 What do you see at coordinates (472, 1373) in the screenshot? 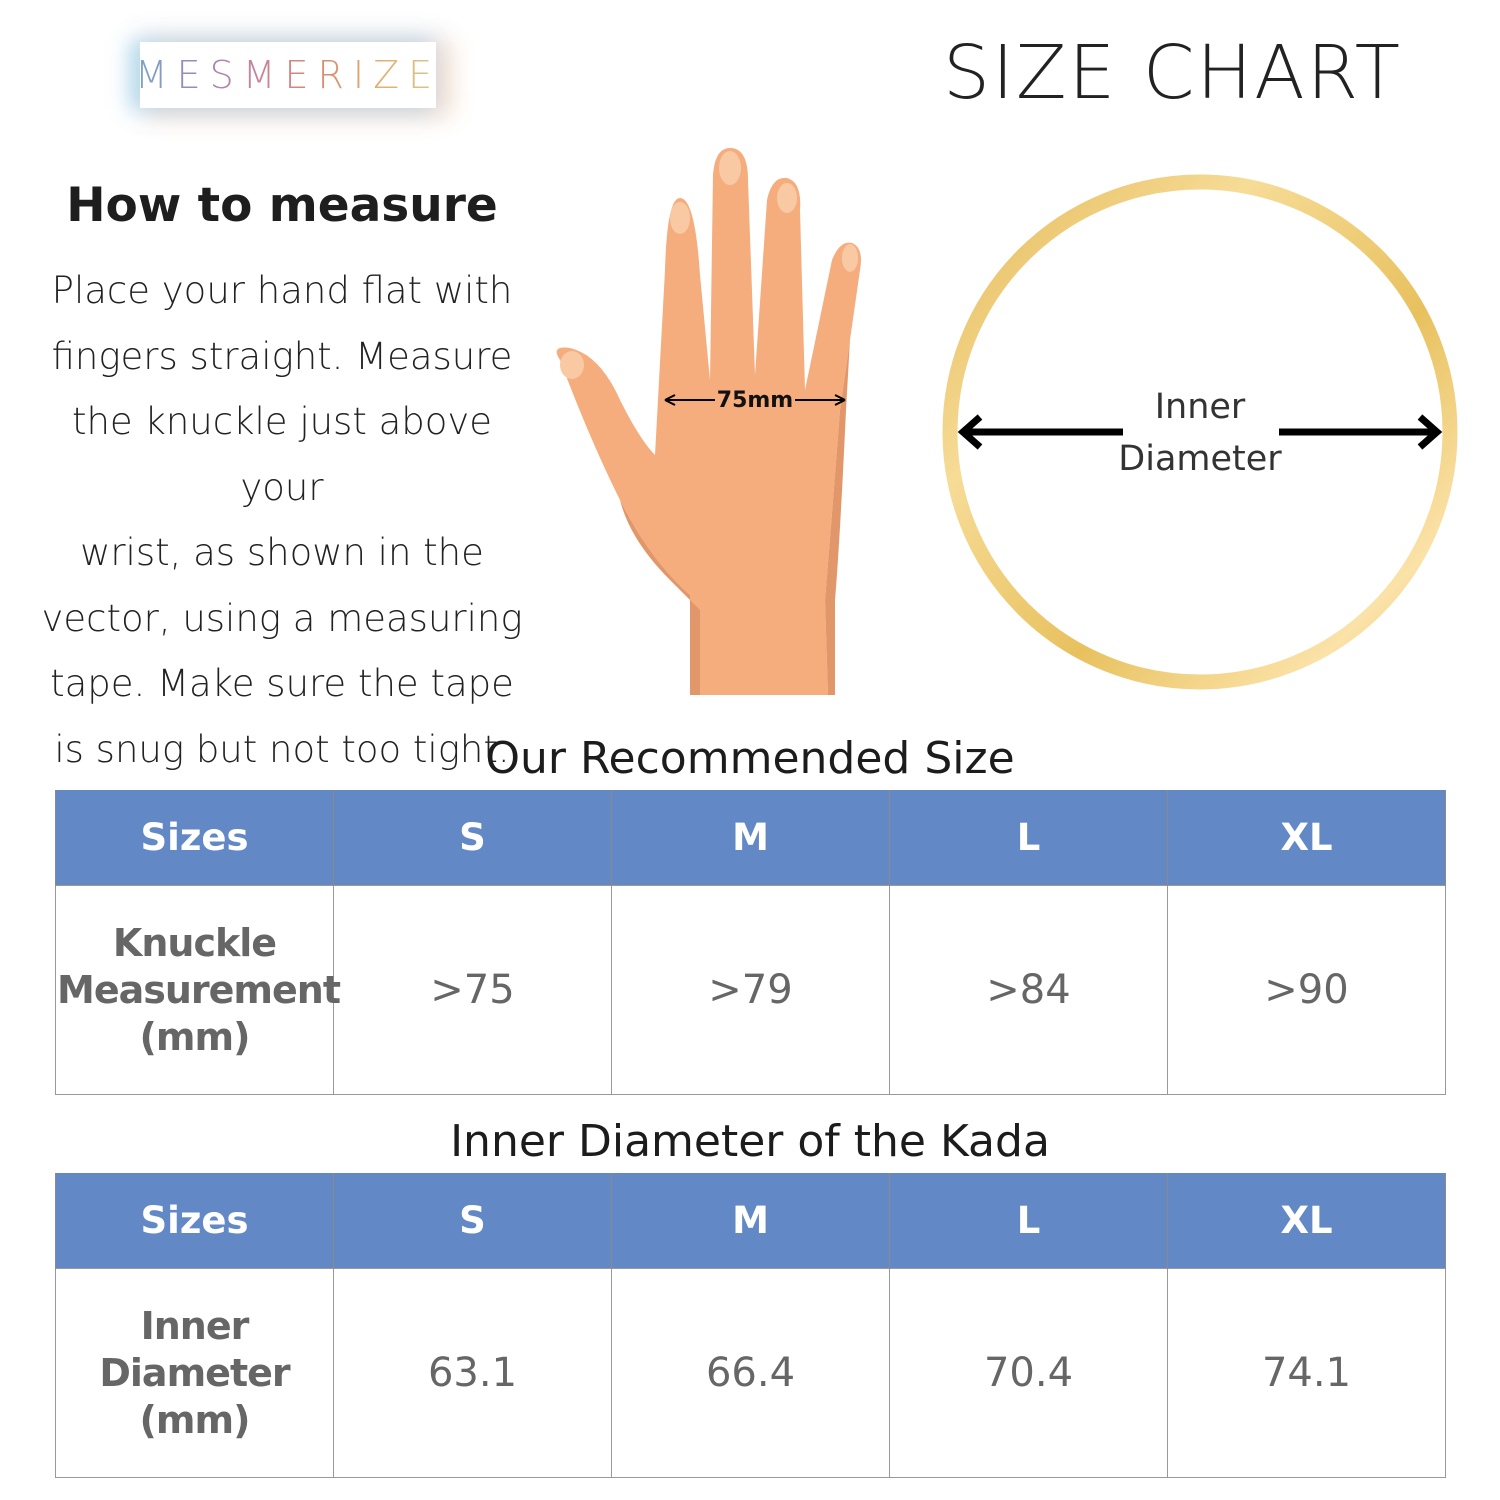
I see `value-cell: 63.1` at bounding box center [472, 1373].